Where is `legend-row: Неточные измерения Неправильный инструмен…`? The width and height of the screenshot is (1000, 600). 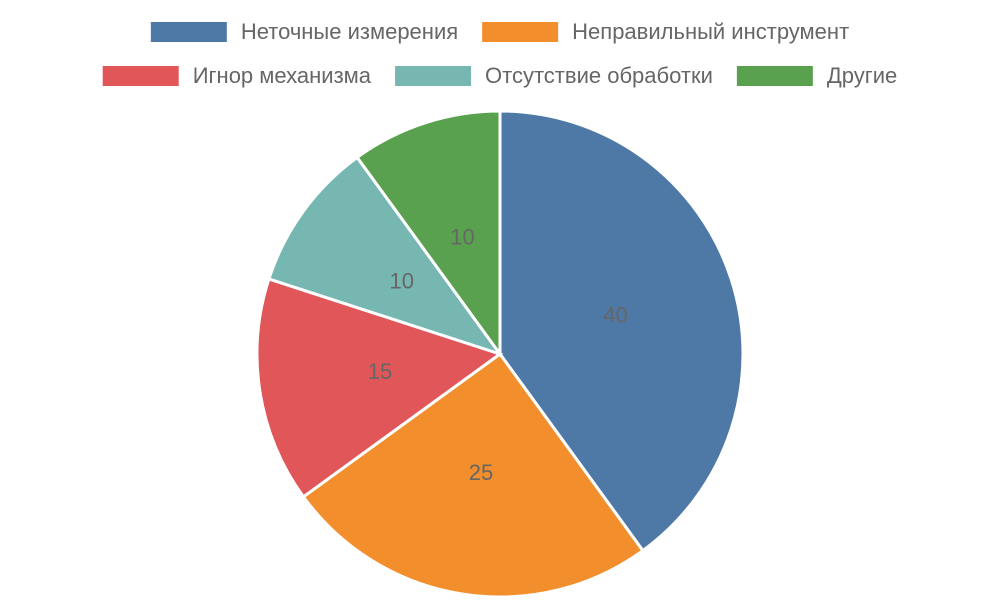
legend-row: Неточные измерения Неправильный инструмен… is located at coordinates (499, 31).